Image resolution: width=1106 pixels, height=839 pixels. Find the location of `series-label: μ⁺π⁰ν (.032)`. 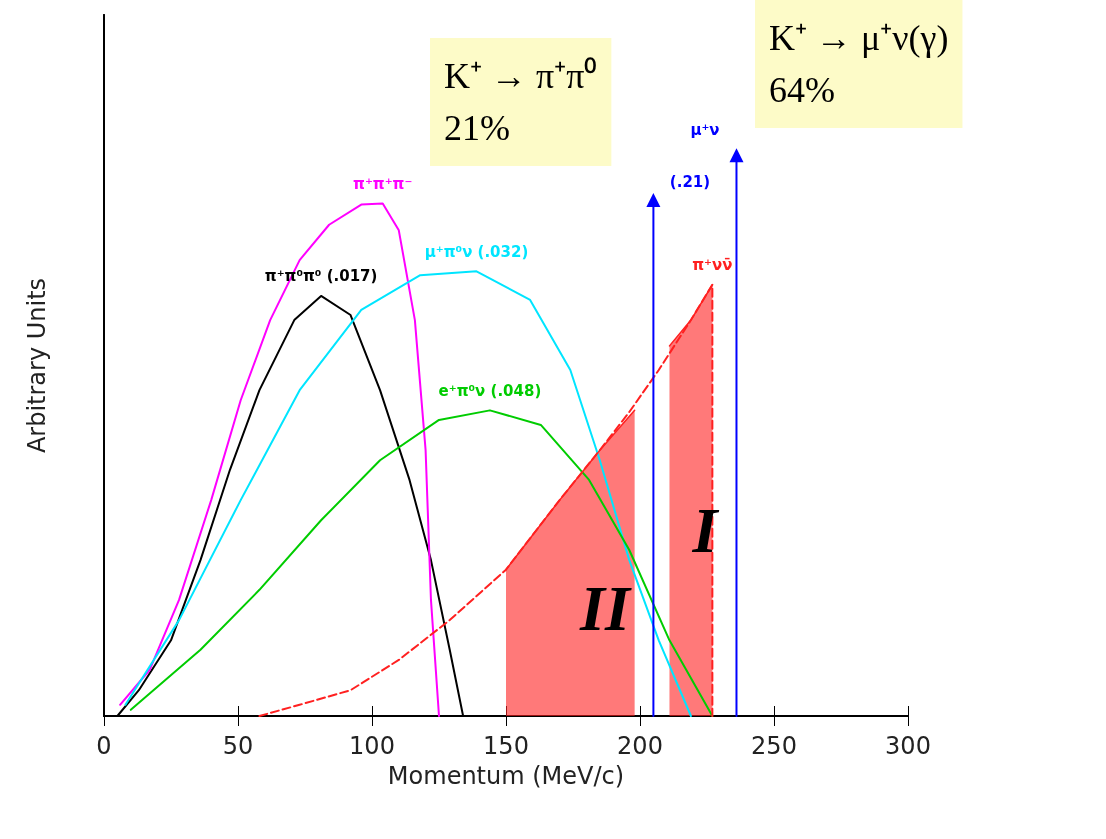

series-label: μ⁺π⁰ν (.032) is located at coordinates (476, 251).